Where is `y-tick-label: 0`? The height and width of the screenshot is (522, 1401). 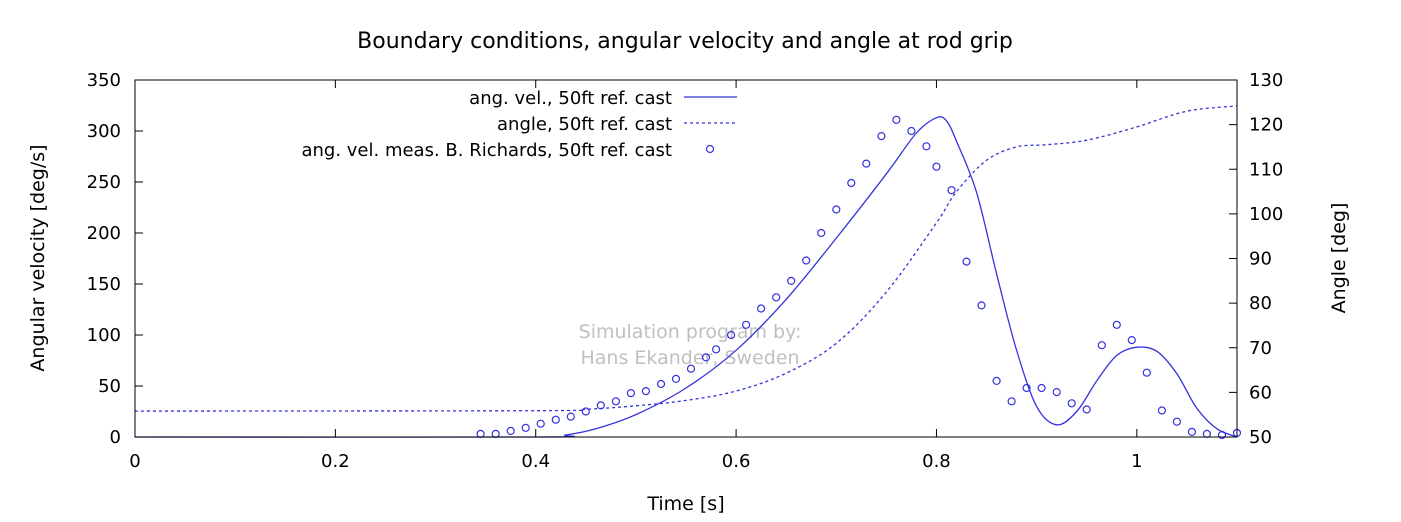
y-tick-label: 0 is located at coordinates (115, 437).